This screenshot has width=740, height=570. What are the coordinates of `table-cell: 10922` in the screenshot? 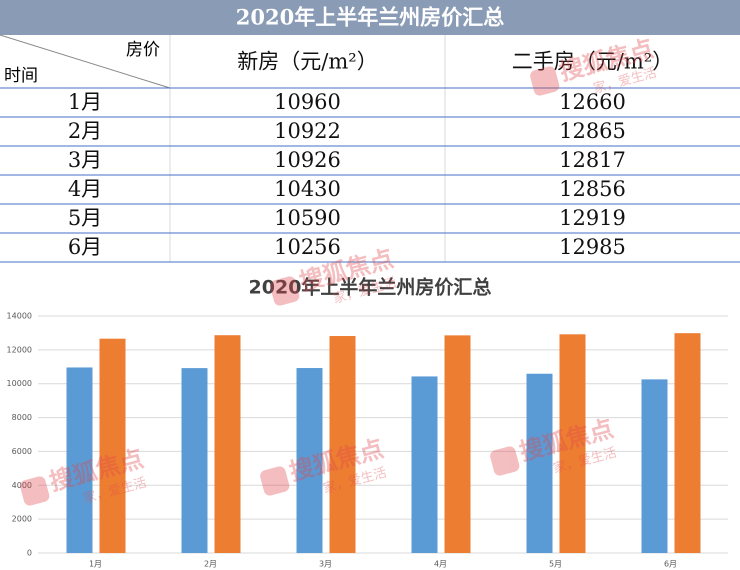 It's located at (307, 131).